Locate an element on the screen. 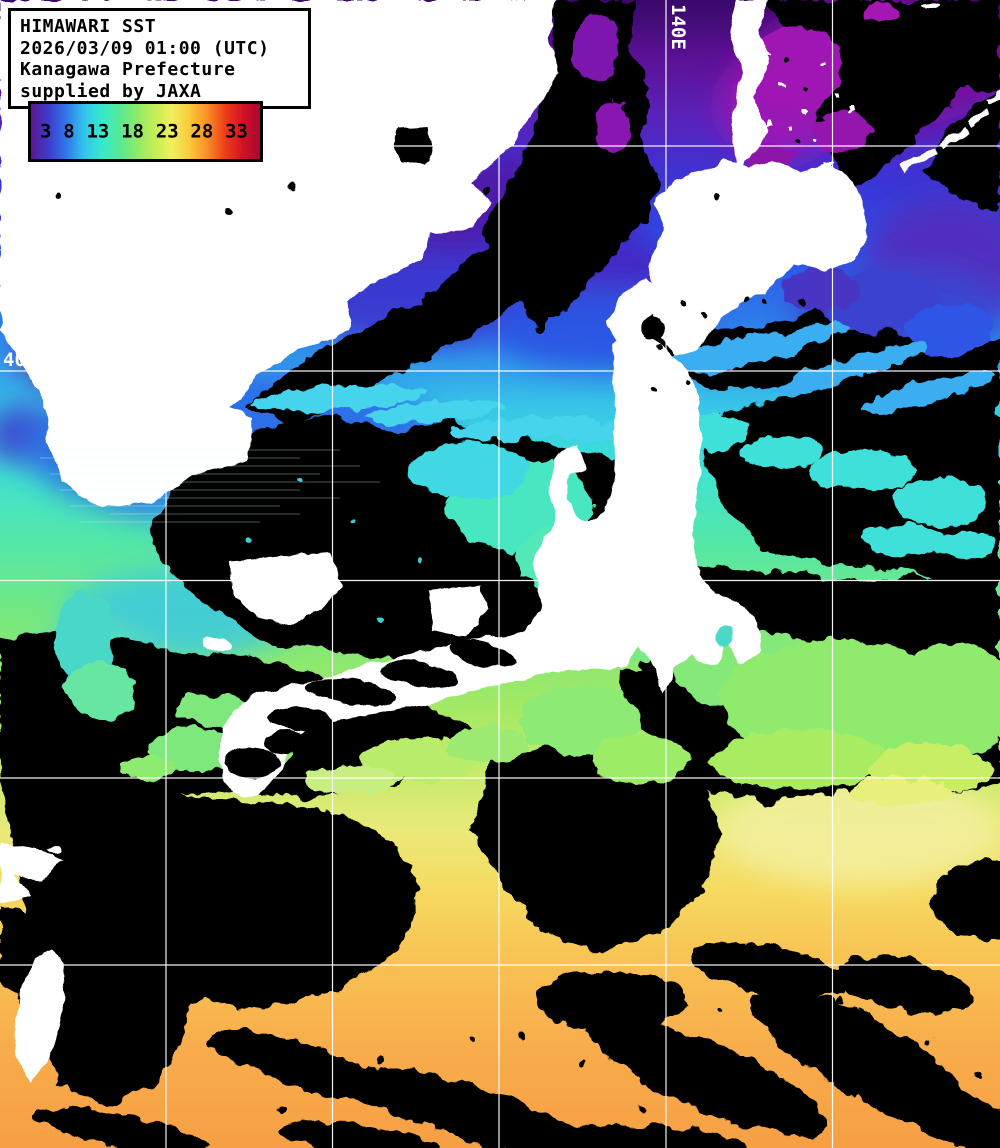  colorbar-tick: 28 is located at coordinates (202, 131).